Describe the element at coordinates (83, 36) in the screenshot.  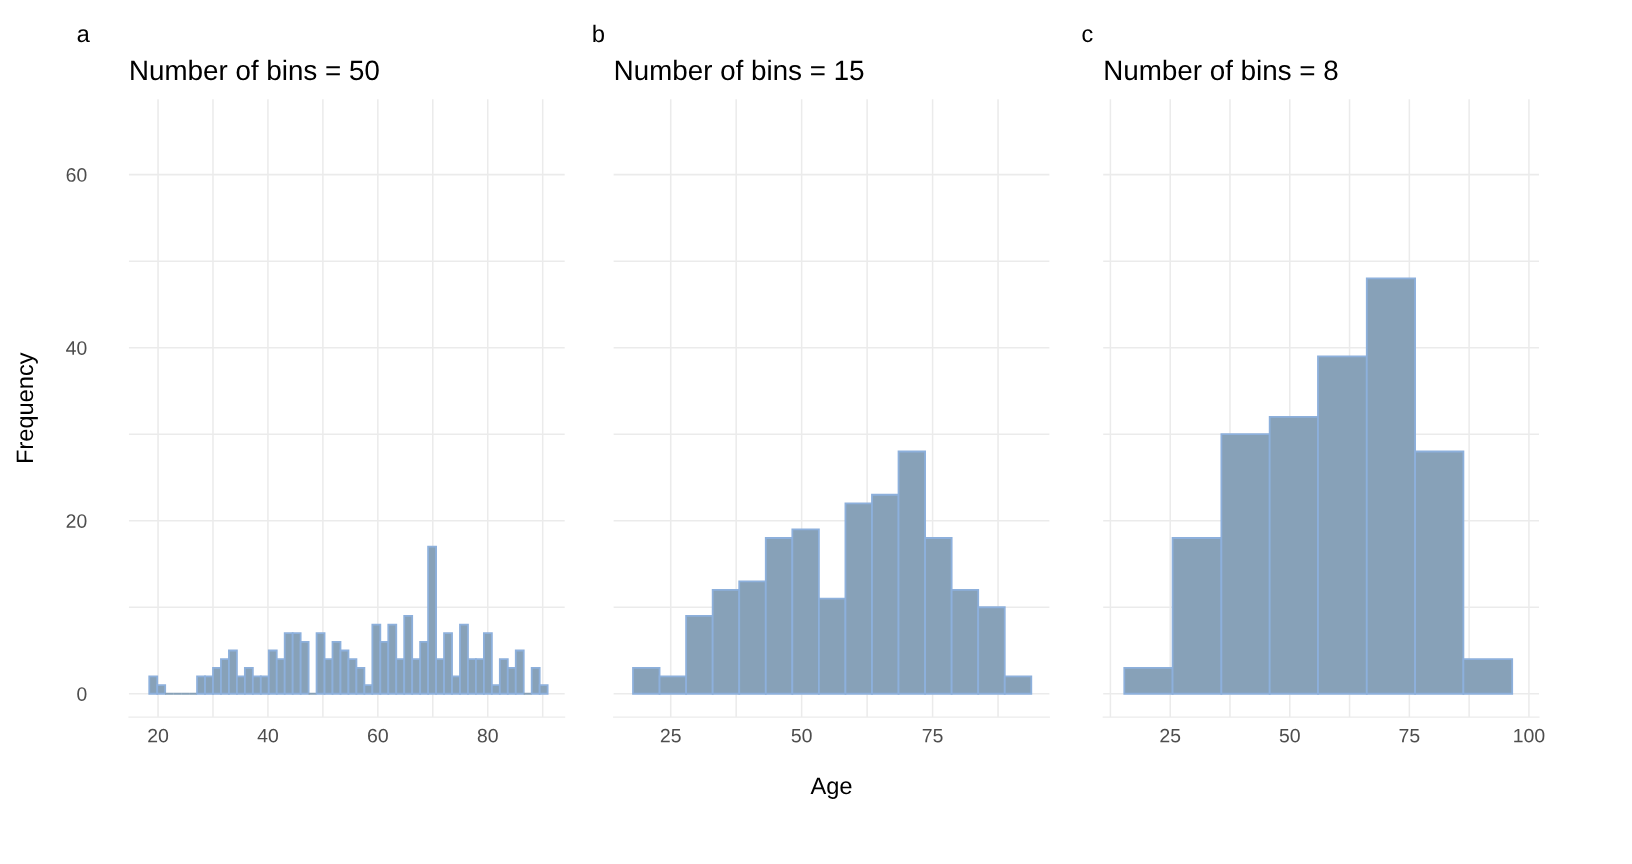
I see `text: a` at that location.